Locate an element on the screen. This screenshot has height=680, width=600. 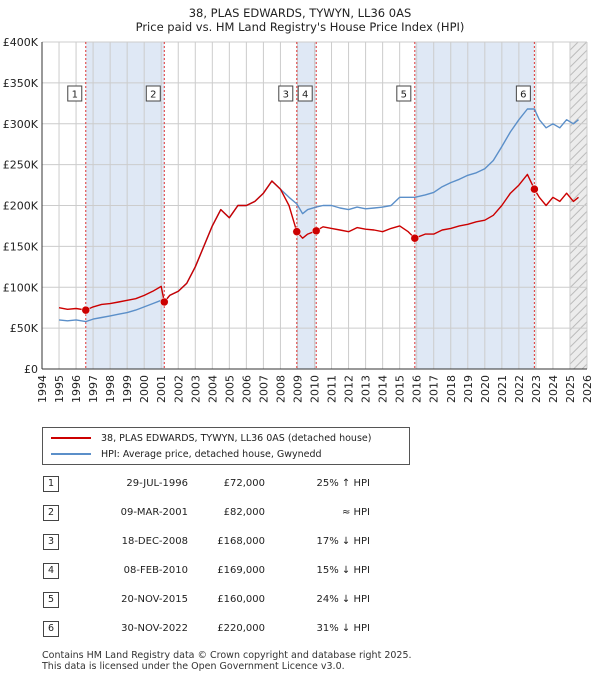
x-tick-label: 2008 is located at coordinates (280, 389).